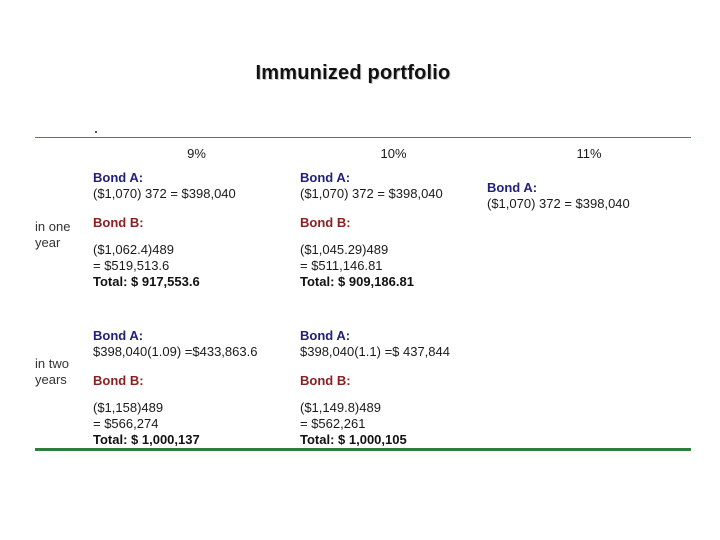  What do you see at coordinates (344, 249) in the screenshot?
I see `bond-b-line1: ($1,045.29)489` at bounding box center [344, 249].